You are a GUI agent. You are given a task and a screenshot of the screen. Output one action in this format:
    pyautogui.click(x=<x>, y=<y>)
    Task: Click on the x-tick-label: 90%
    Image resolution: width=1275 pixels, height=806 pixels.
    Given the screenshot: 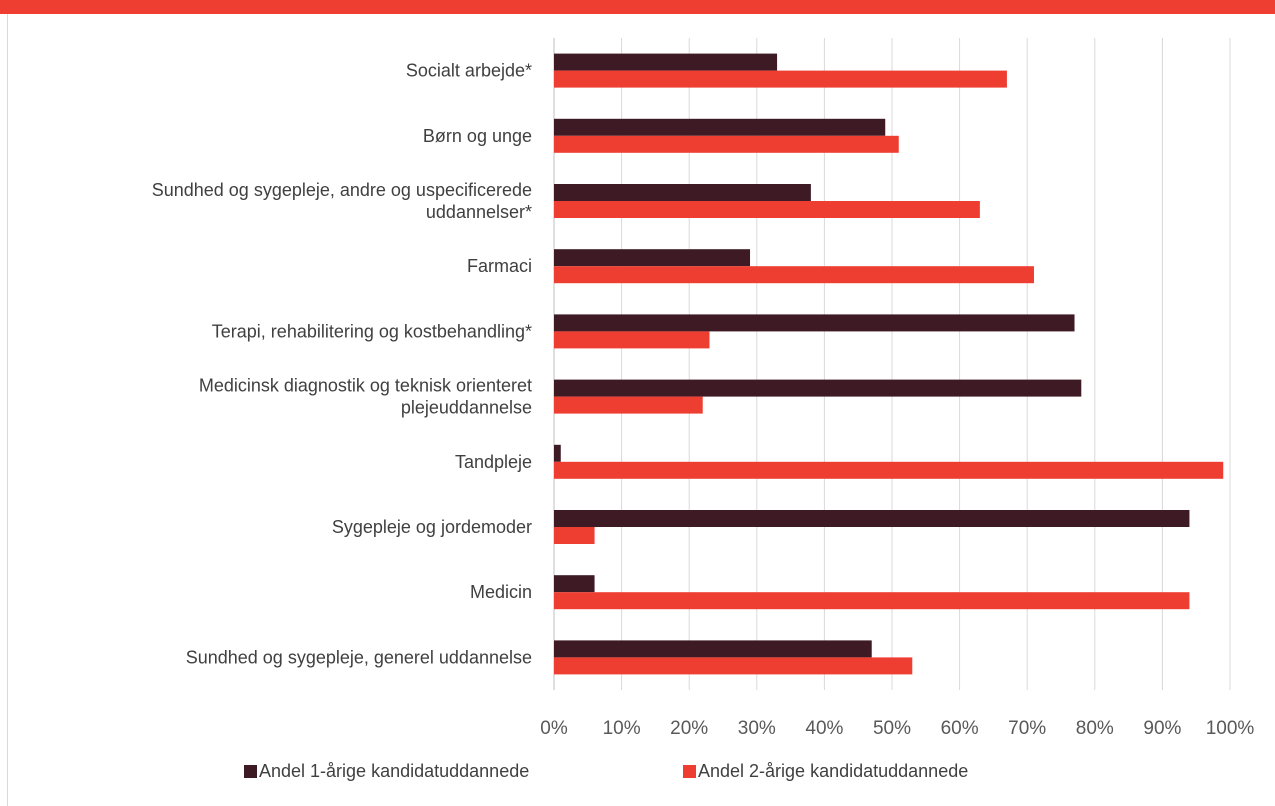 What is the action you would take?
    pyautogui.click(x=1162, y=728)
    